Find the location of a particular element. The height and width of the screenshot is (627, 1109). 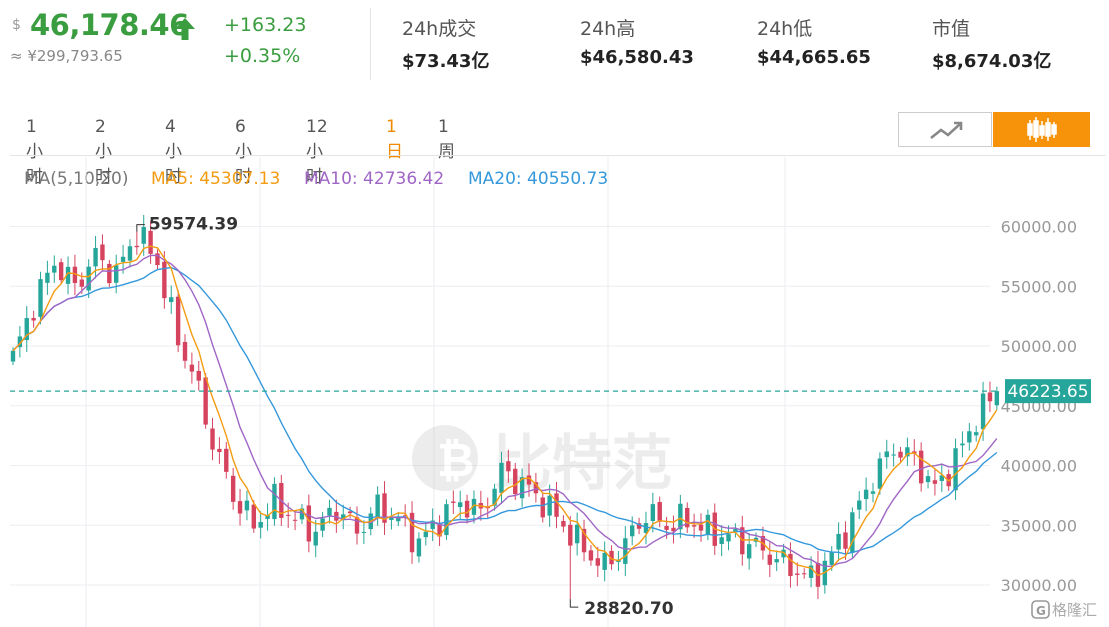

corner-logo-icon: G is located at coordinates (1040, 609).